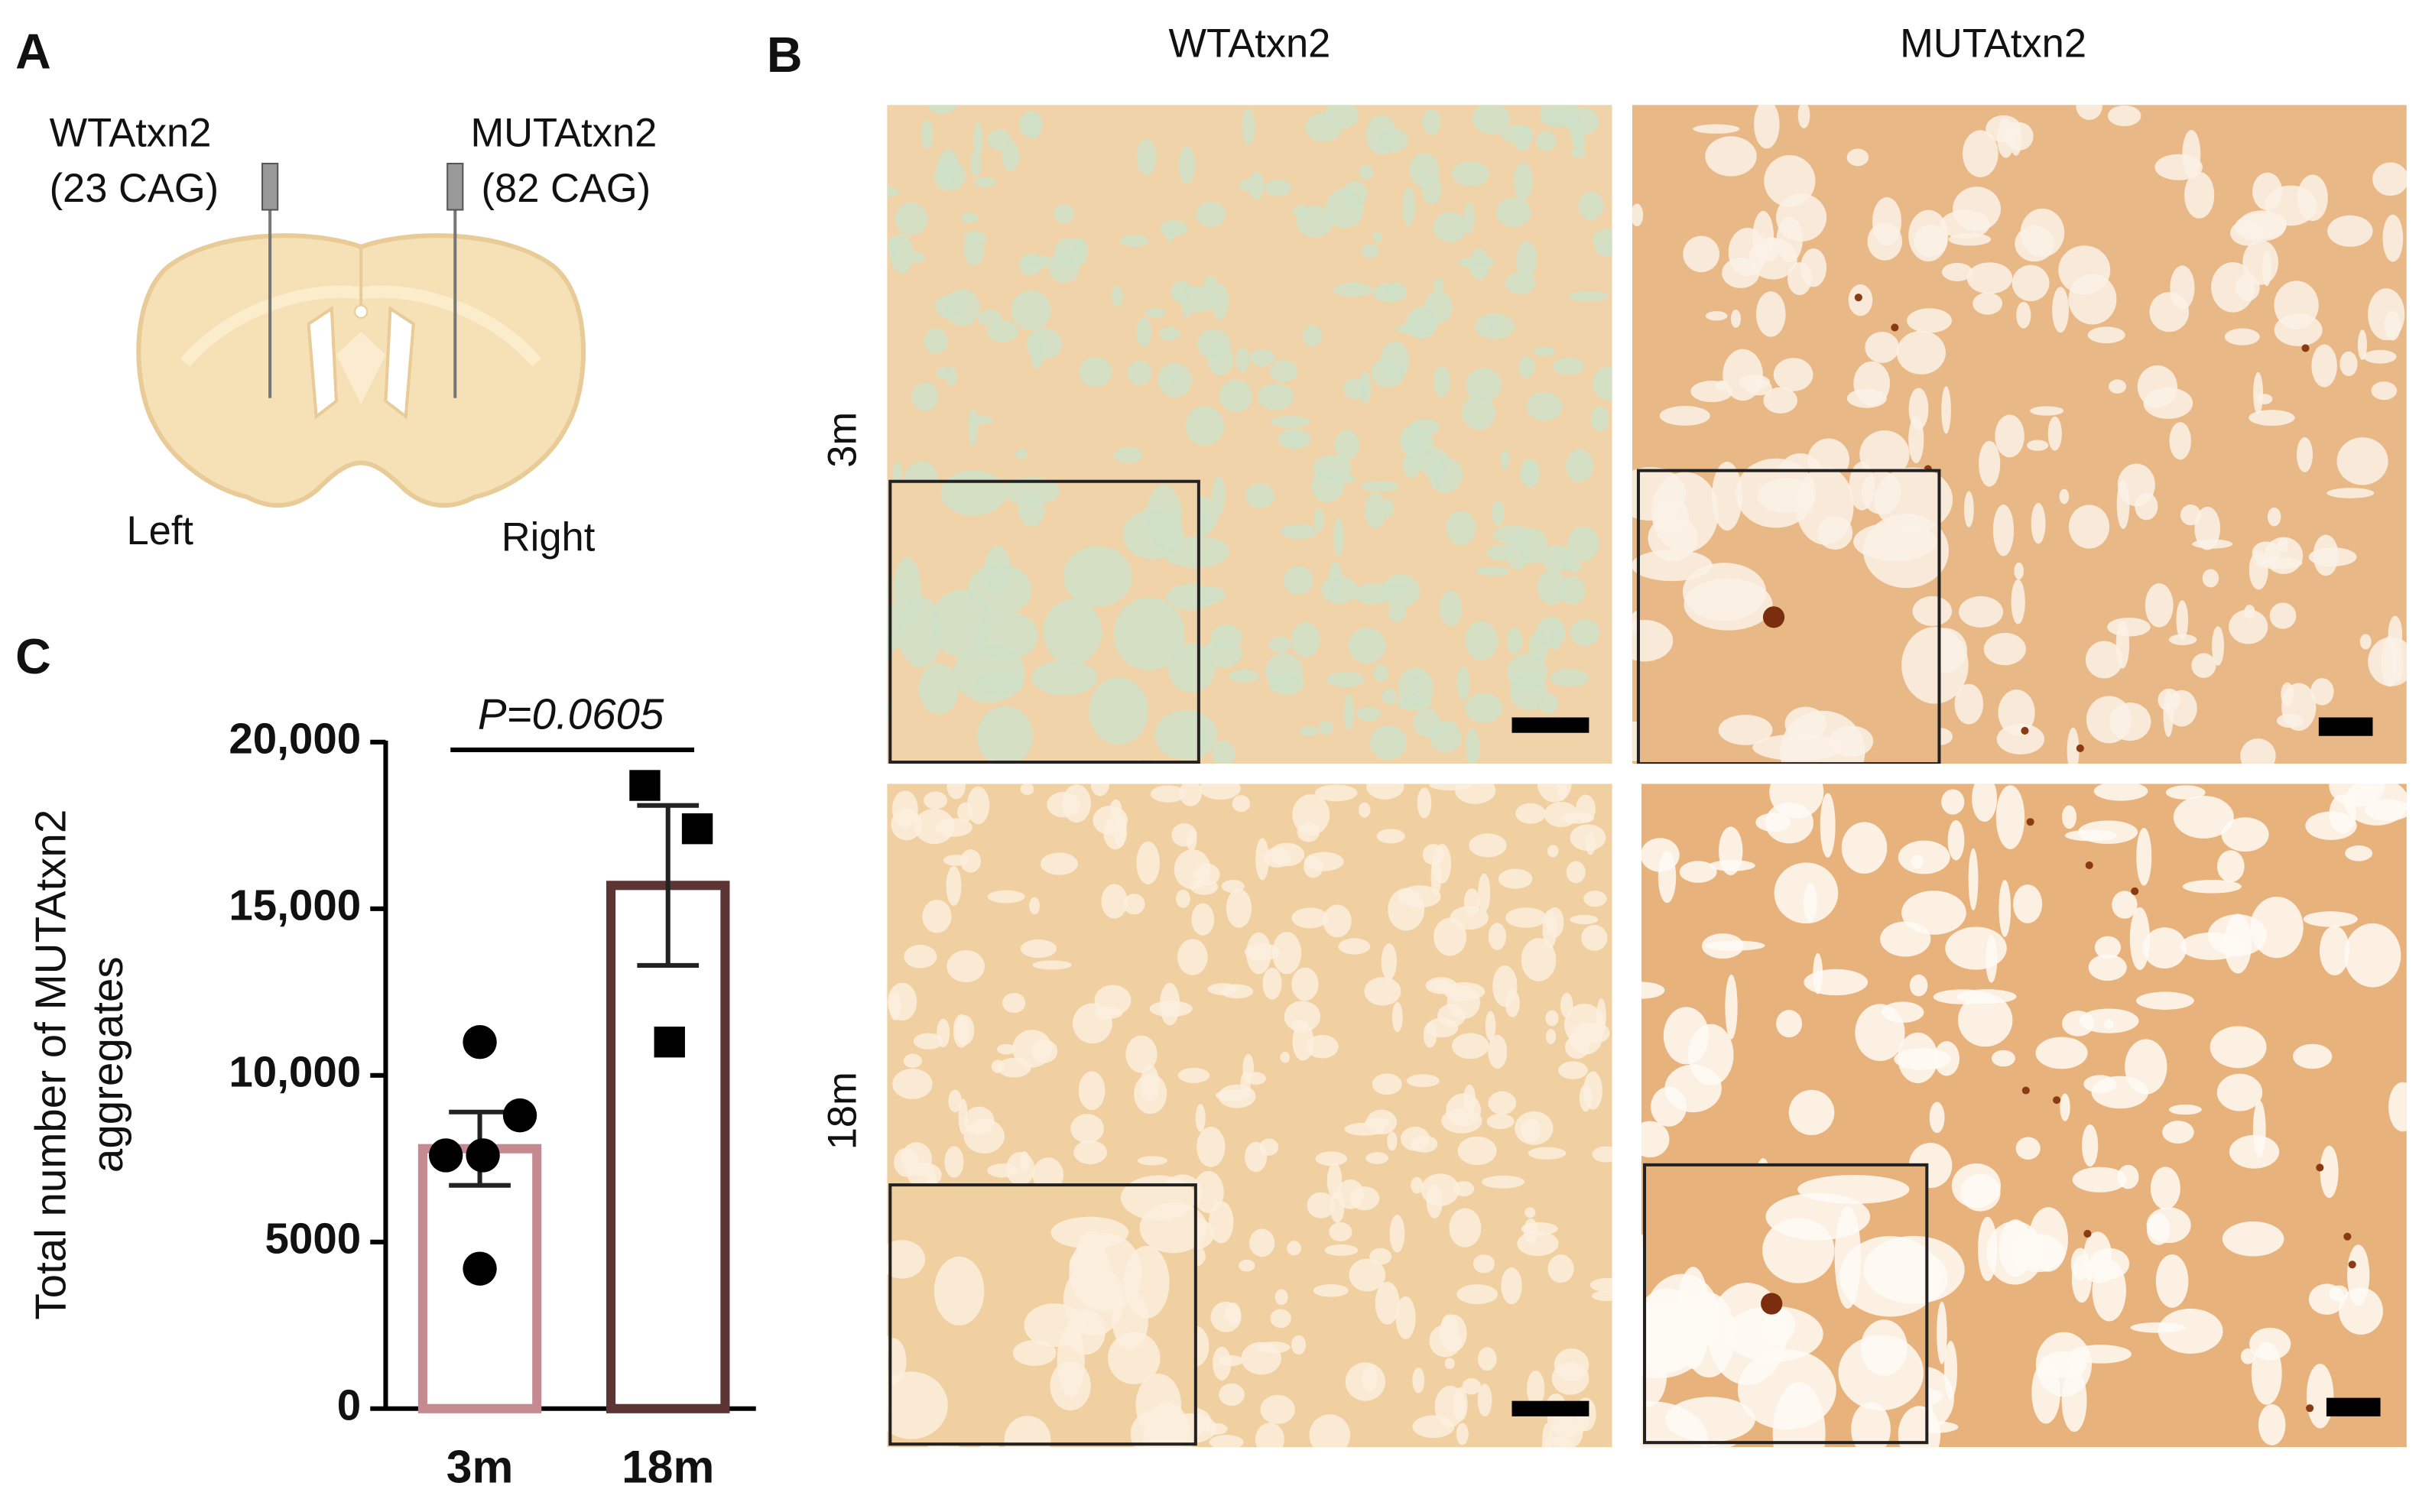 The image size is (2419, 1512). I want to click on panel-label: B, so click(785, 55).